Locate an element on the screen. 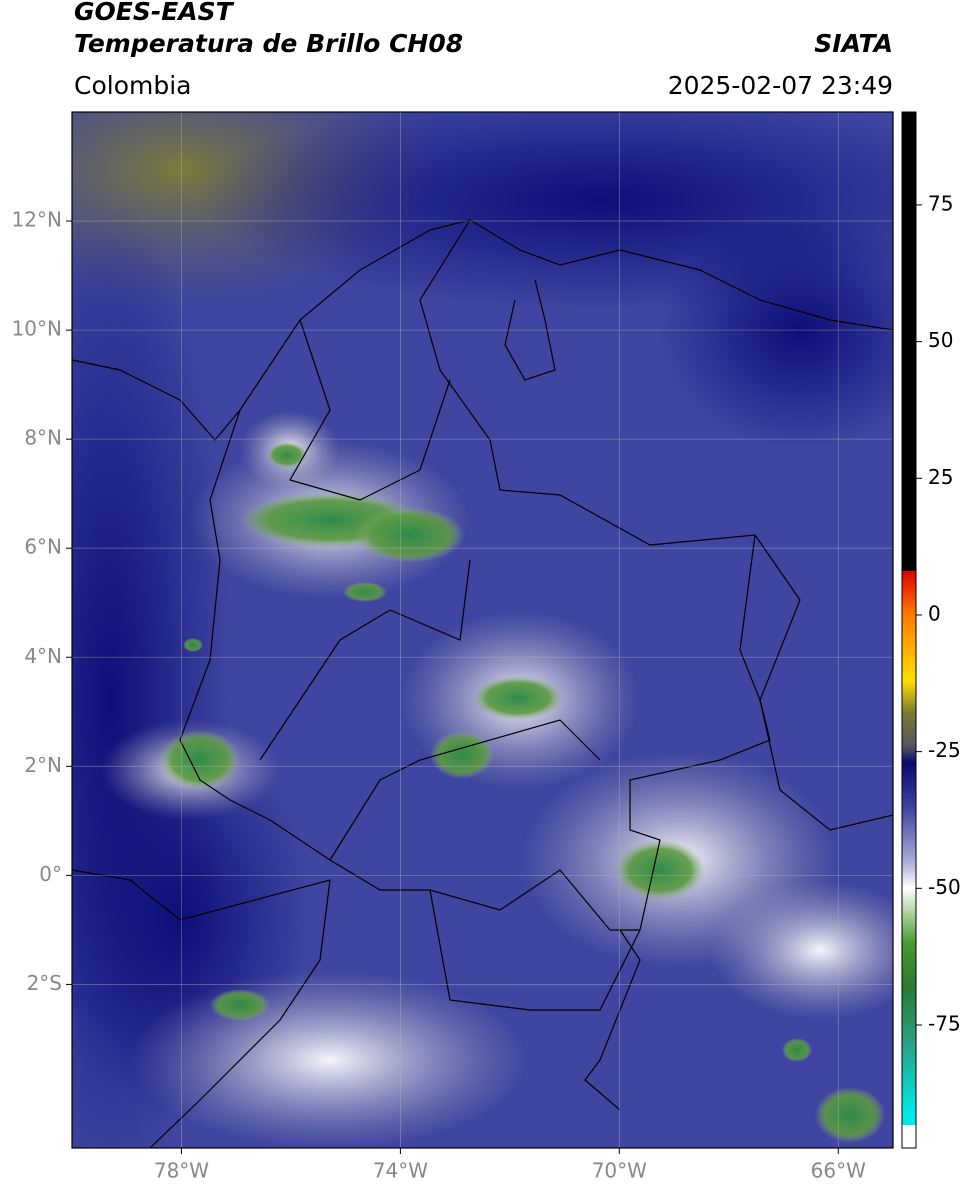 Image resolution: width=966 pixels, height=1194 pixels. colorbar-tick-label: -50 is located at coordinates (944, 887).